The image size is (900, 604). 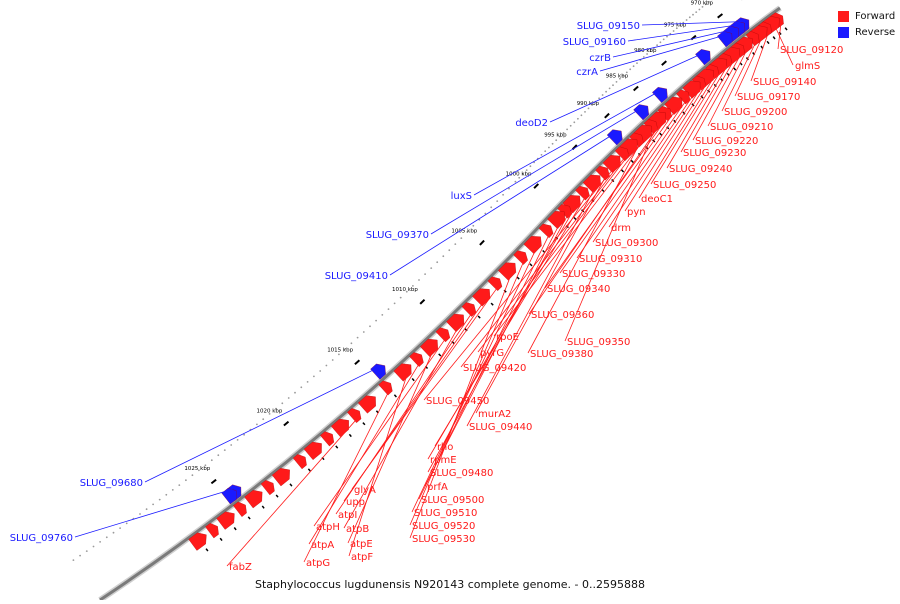 I want to click on gene-label: deoC1, so click(x=657, y=199).